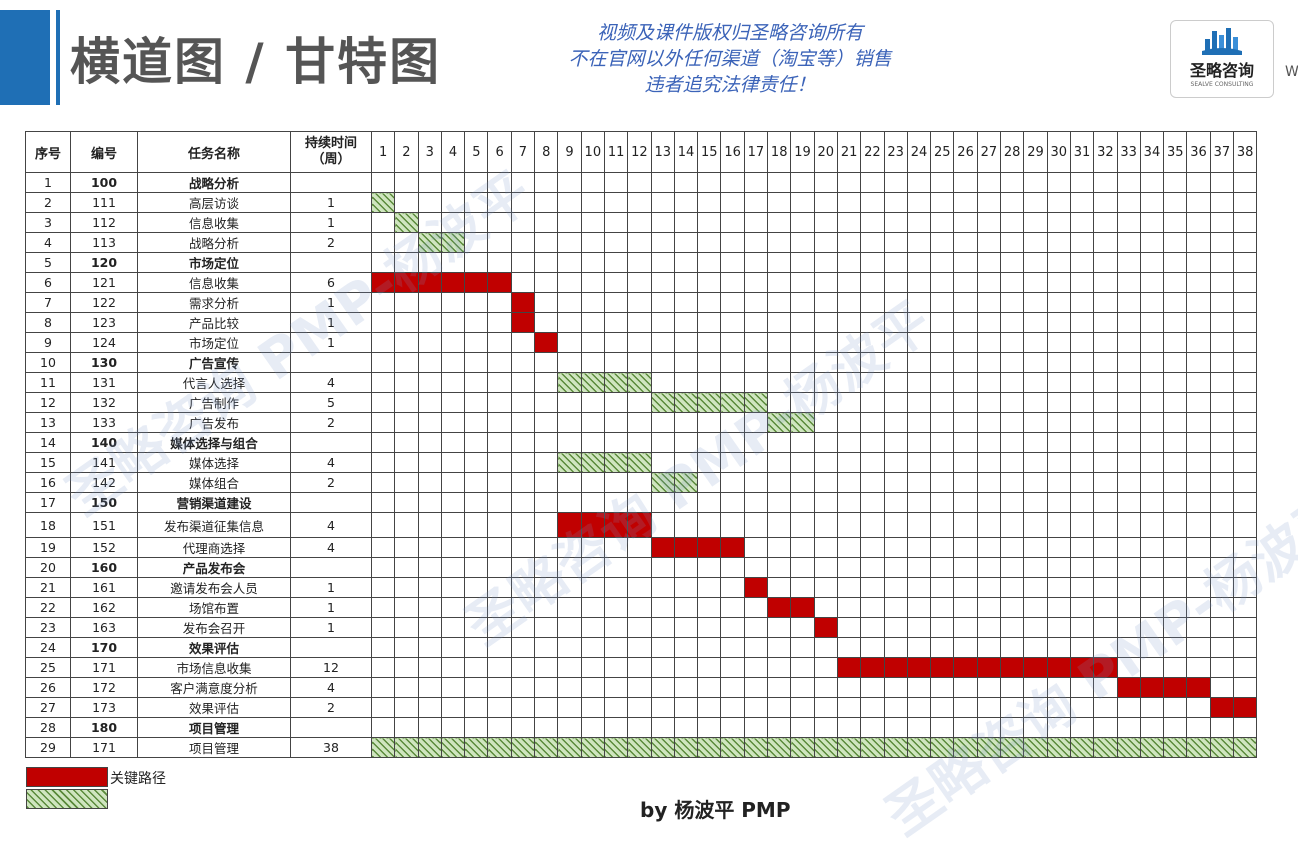 The image size is (1298, 850). Describe the element at coordinates (48, 382) in the screenshot. I see `task-no: 11` at that location.